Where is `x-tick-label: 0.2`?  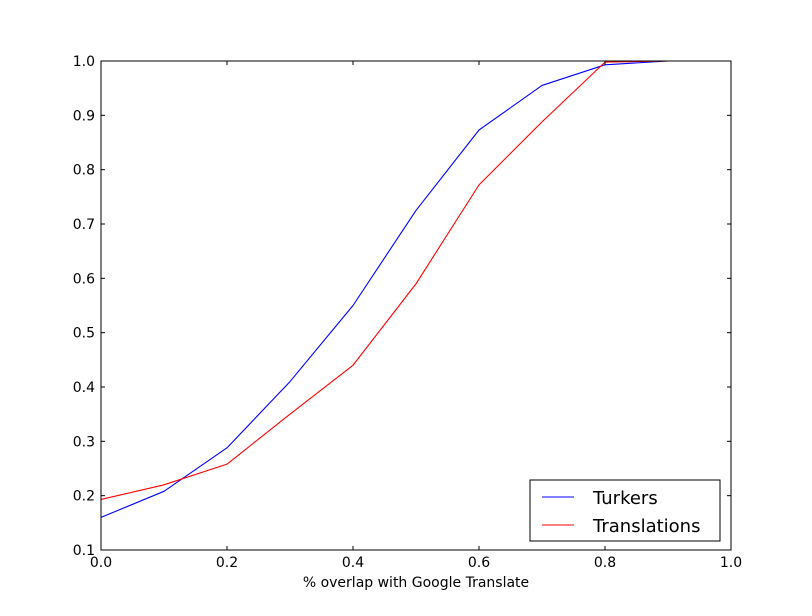 x-tick-label: 0.2 is located at coordinates (227, 563).